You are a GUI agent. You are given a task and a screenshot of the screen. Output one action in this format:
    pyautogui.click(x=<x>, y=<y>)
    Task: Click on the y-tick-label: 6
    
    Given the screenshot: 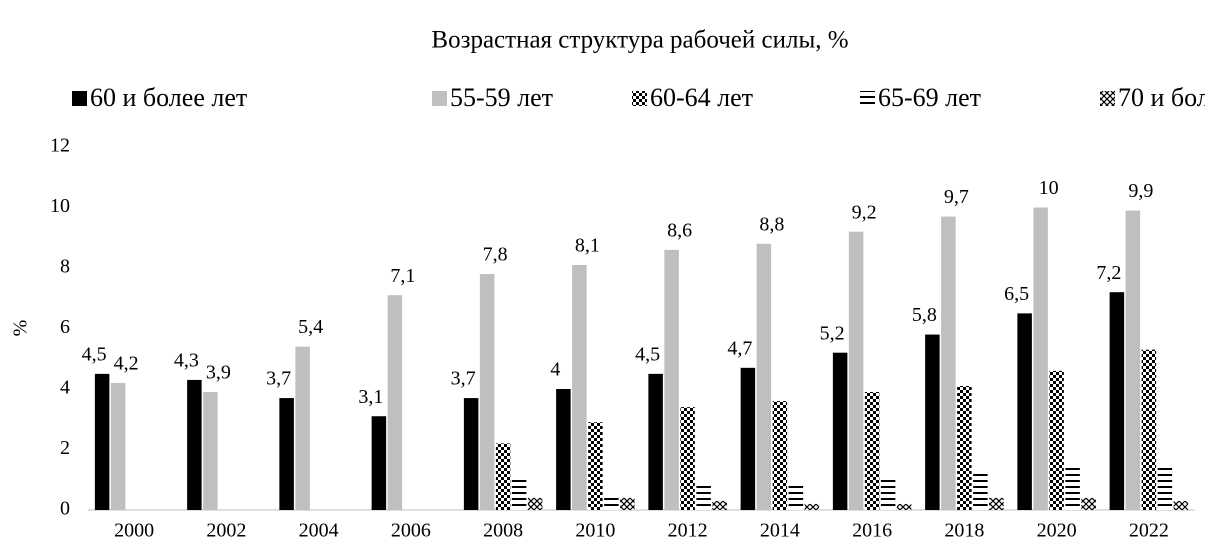 What is the action you would take?
    pyautogui.click(x=65, y=327)
    